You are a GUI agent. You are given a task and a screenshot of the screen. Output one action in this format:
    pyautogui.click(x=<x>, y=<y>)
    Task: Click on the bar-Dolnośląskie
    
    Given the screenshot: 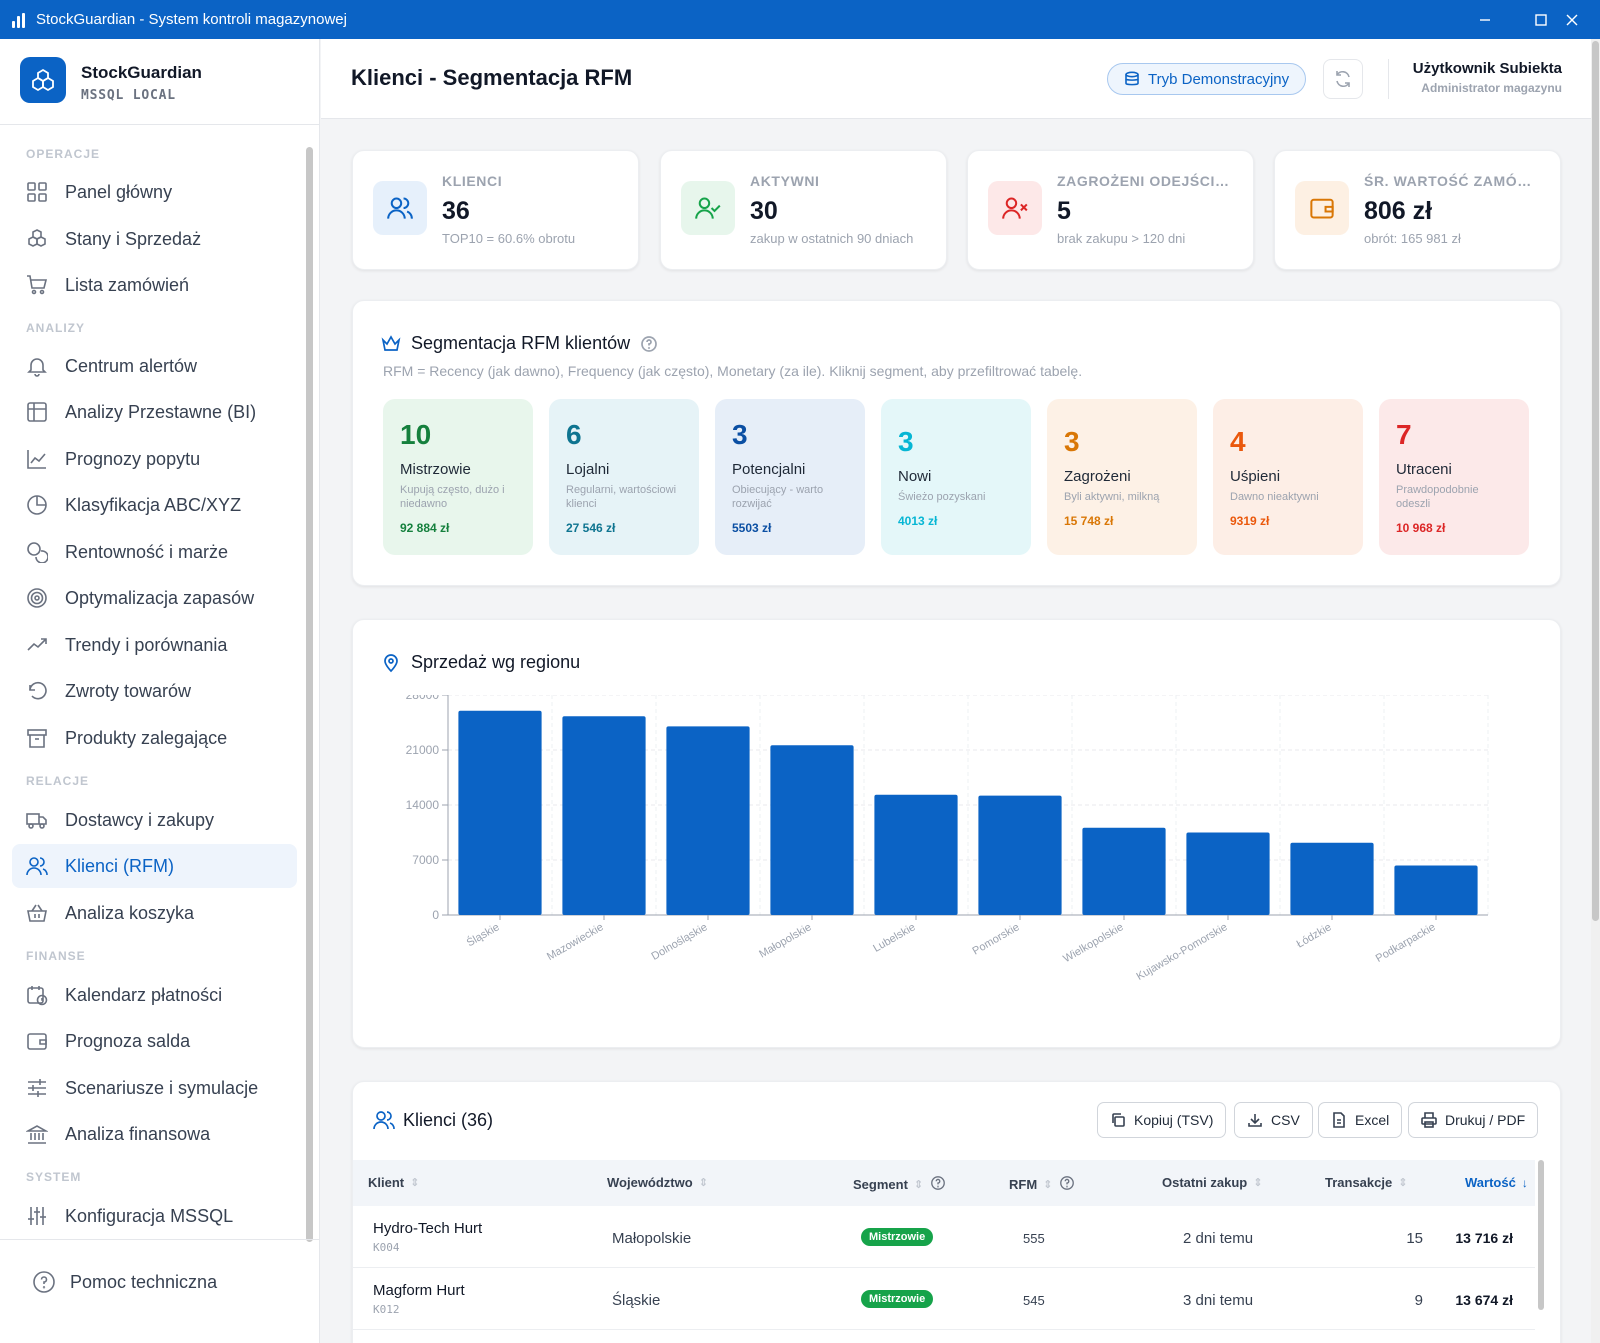 What is the action you would take?
    pyautogui.click(x=708, y=820)
    